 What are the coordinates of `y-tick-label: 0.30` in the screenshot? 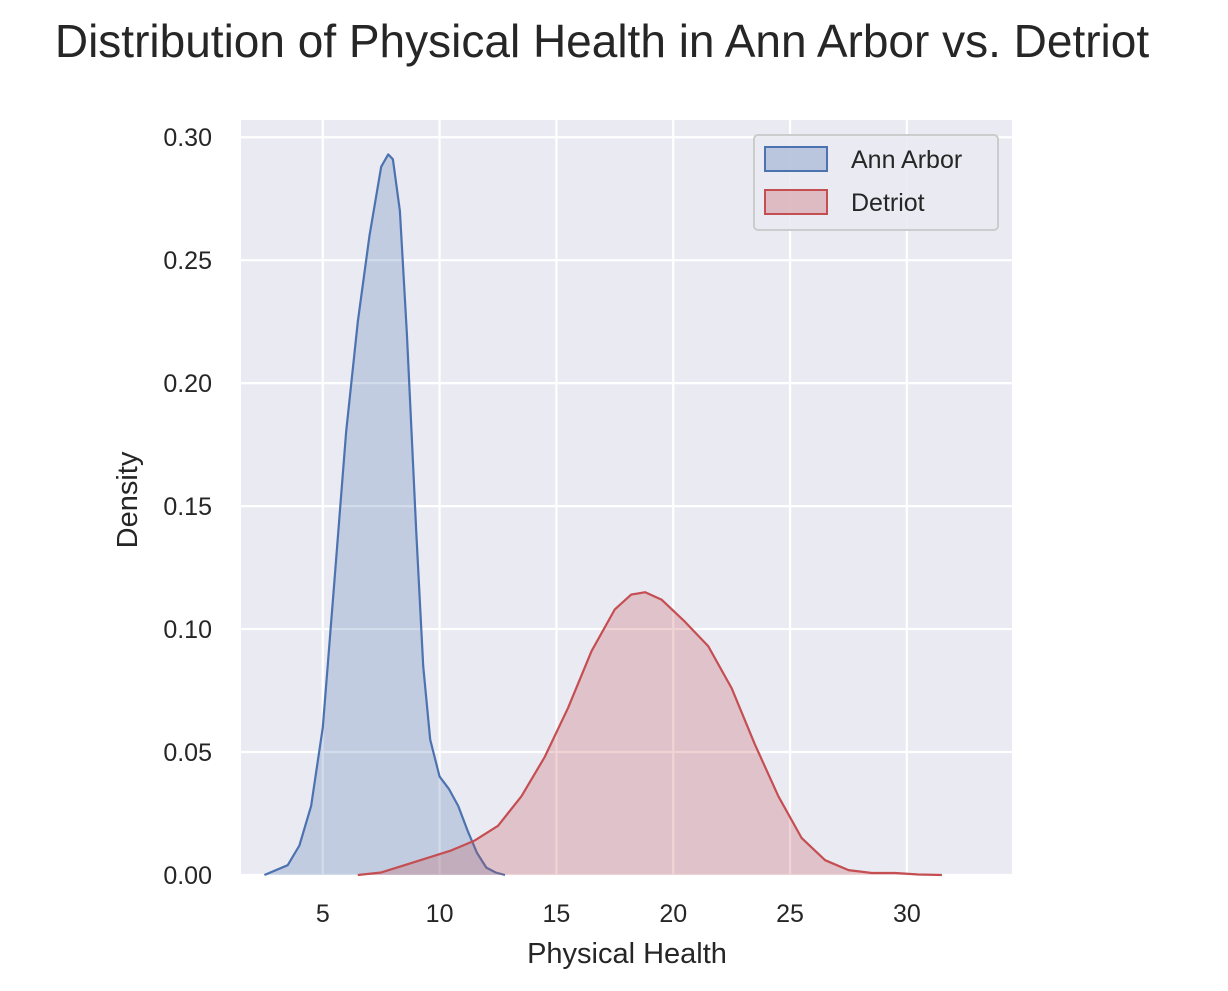 It's located at (187, 138).